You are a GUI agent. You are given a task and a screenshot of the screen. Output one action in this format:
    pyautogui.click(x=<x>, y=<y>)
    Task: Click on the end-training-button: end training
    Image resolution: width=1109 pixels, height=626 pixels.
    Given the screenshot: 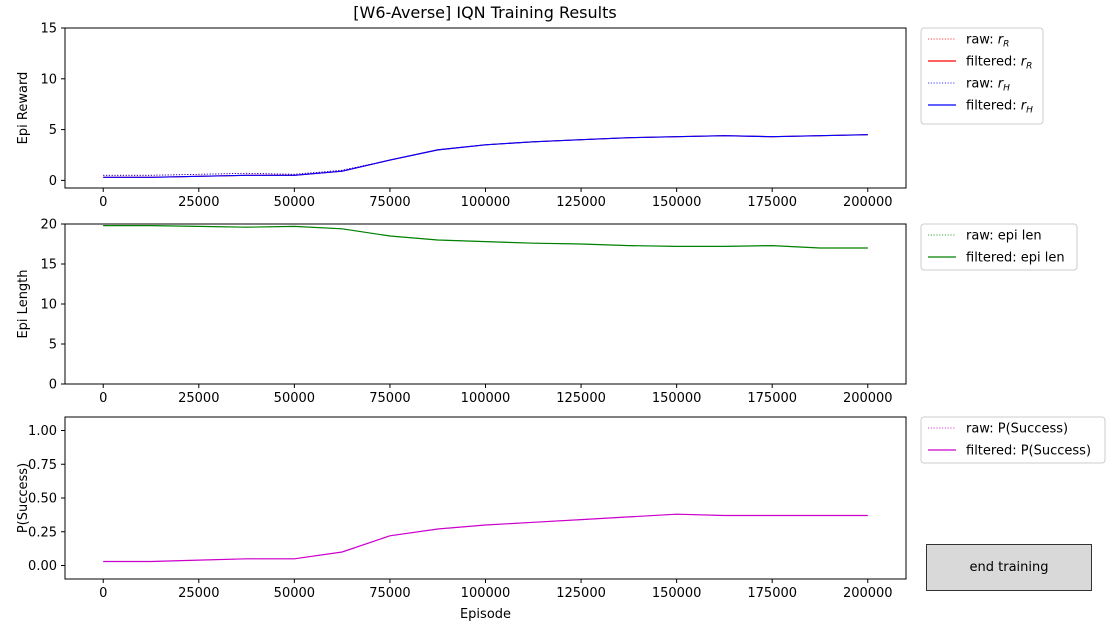 What is the action you would take?
    pyautogui.click(x=1009, y=567)
    